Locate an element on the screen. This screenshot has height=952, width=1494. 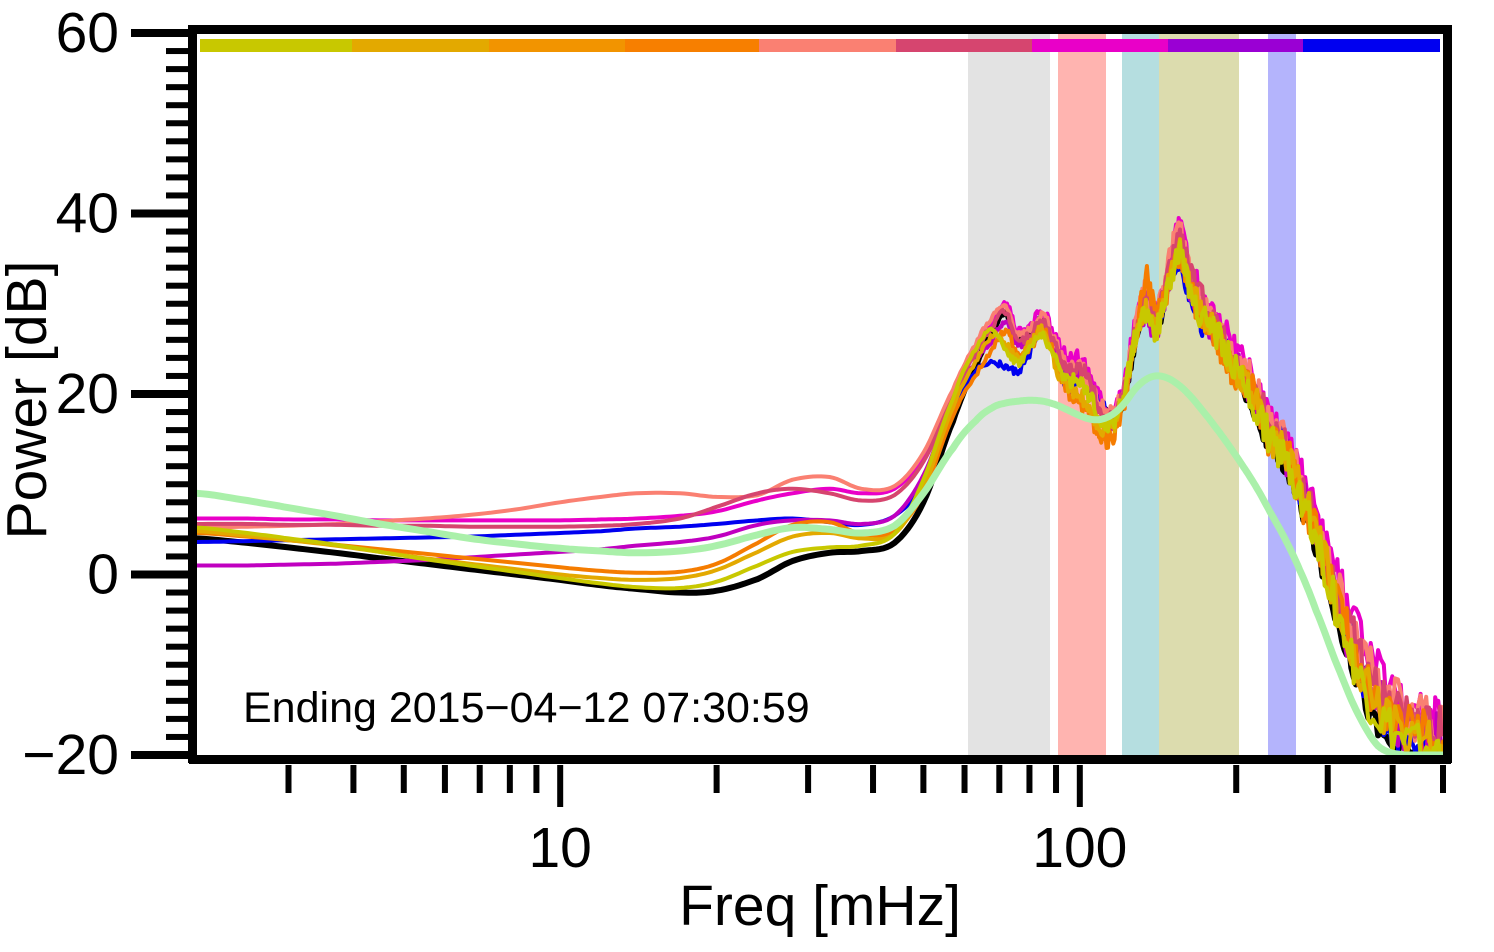
y-tick-label-40: 40 is located at coordinates (87, 214).